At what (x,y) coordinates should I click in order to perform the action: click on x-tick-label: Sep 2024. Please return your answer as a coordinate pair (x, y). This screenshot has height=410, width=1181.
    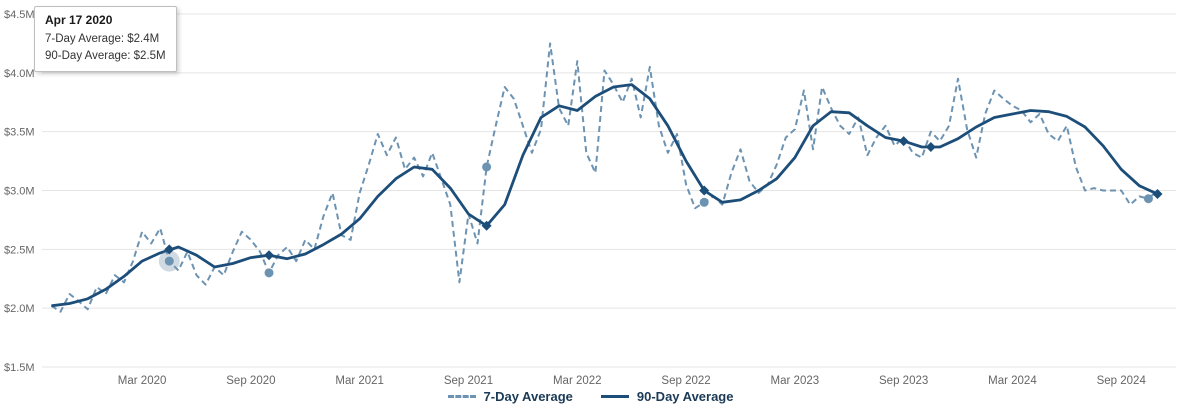
    Looking at the image, I should click on (1122, 381).